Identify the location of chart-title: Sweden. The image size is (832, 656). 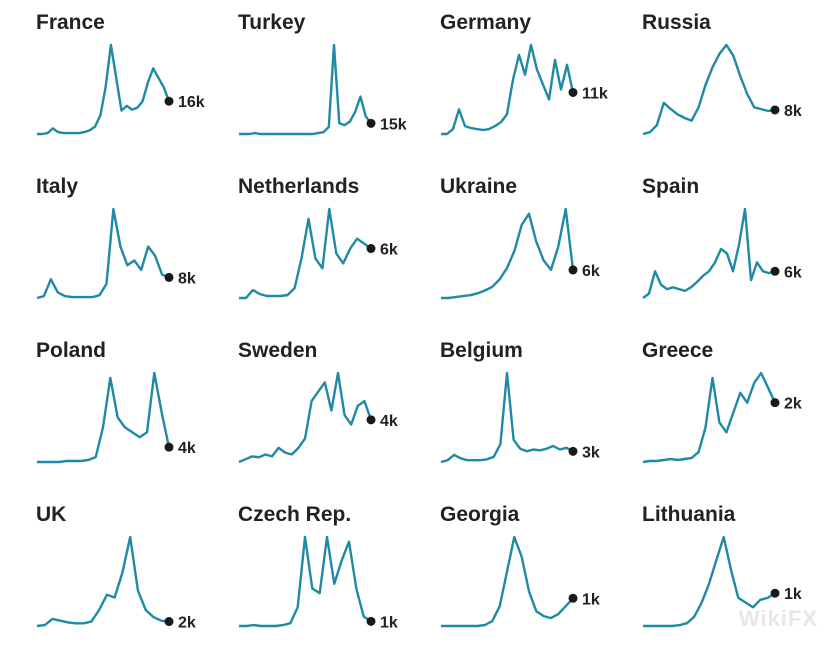
(278, 350).